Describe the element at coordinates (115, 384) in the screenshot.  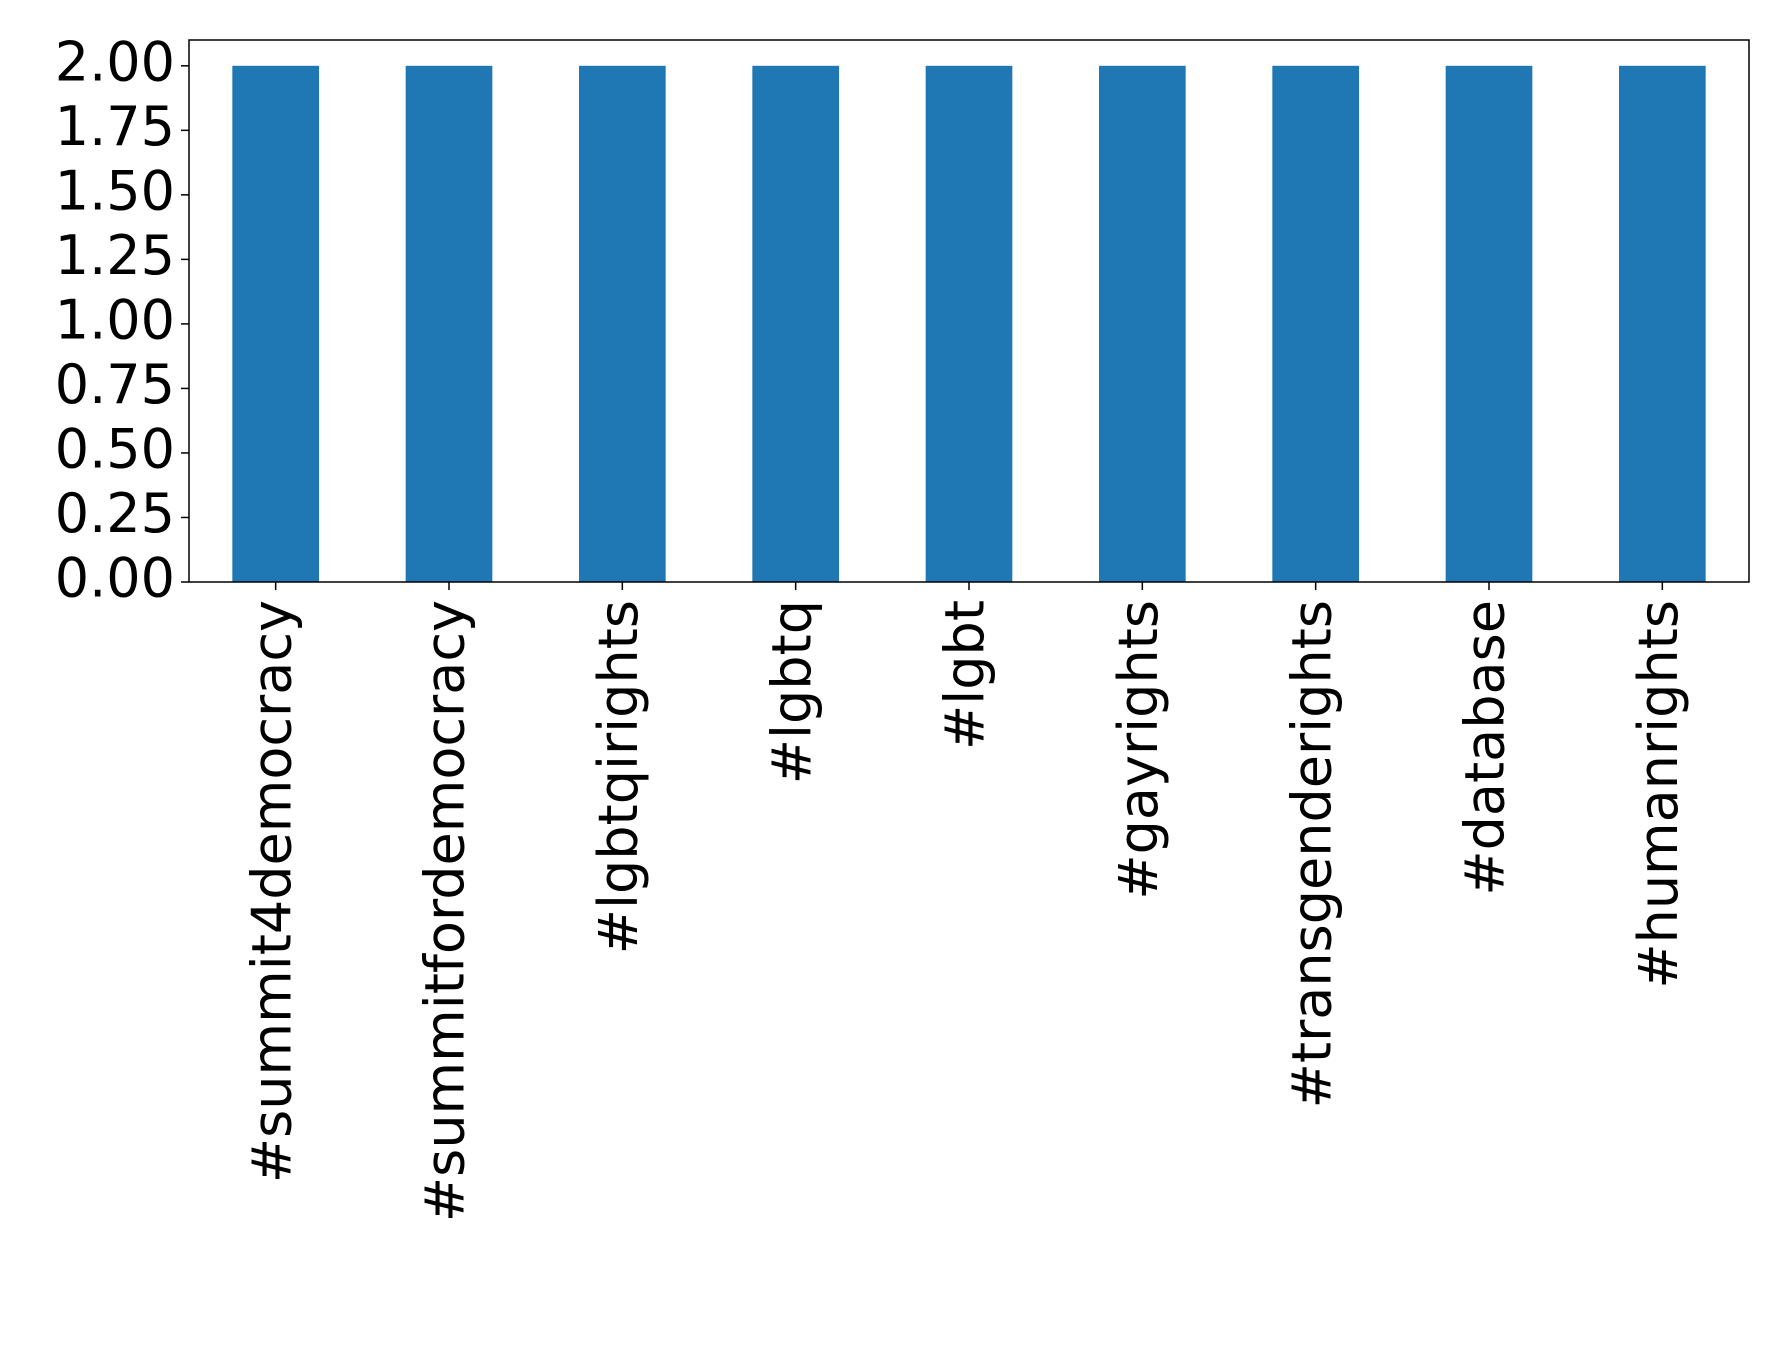
I see `y-tick-label: 0.75` at that location.